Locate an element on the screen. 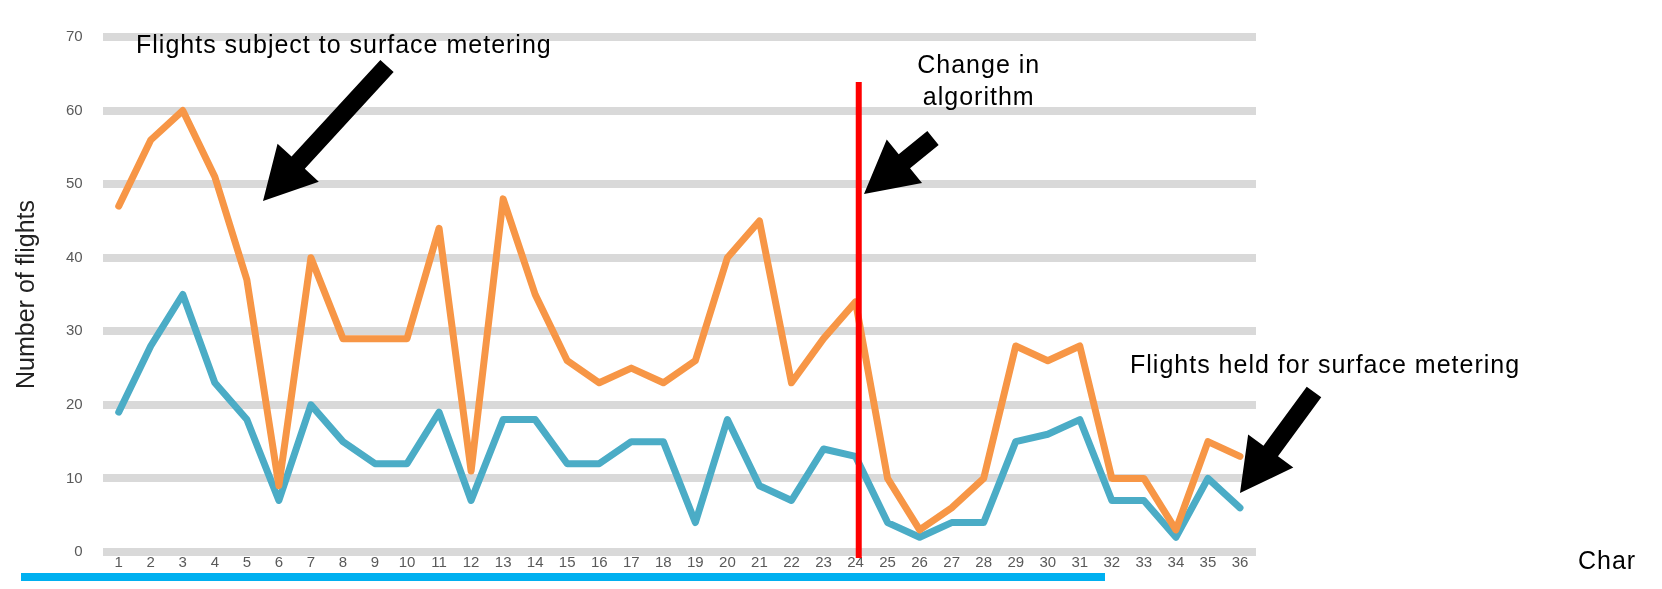 The image size is (1662, 589). x-tick-label: 18 is located at coordinates (663, 562).